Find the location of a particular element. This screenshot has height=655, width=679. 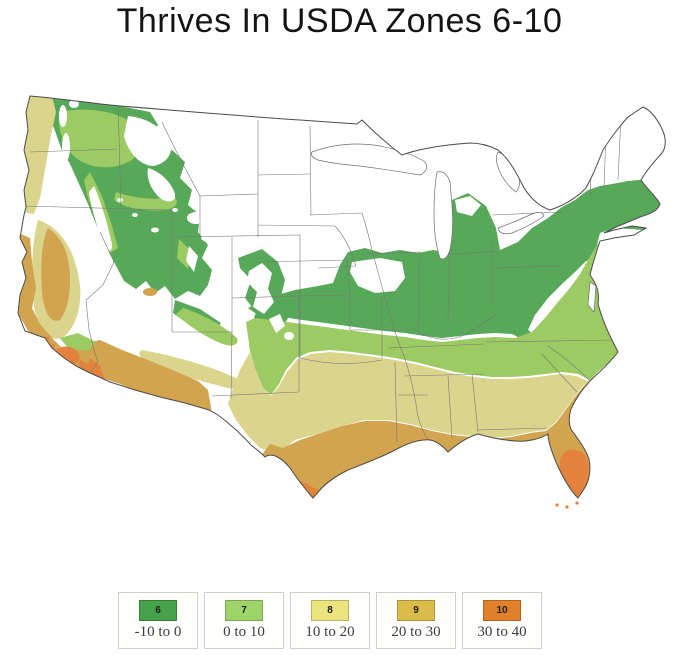

zone-6-swatch: 6 is located at coordinates (158, 610).